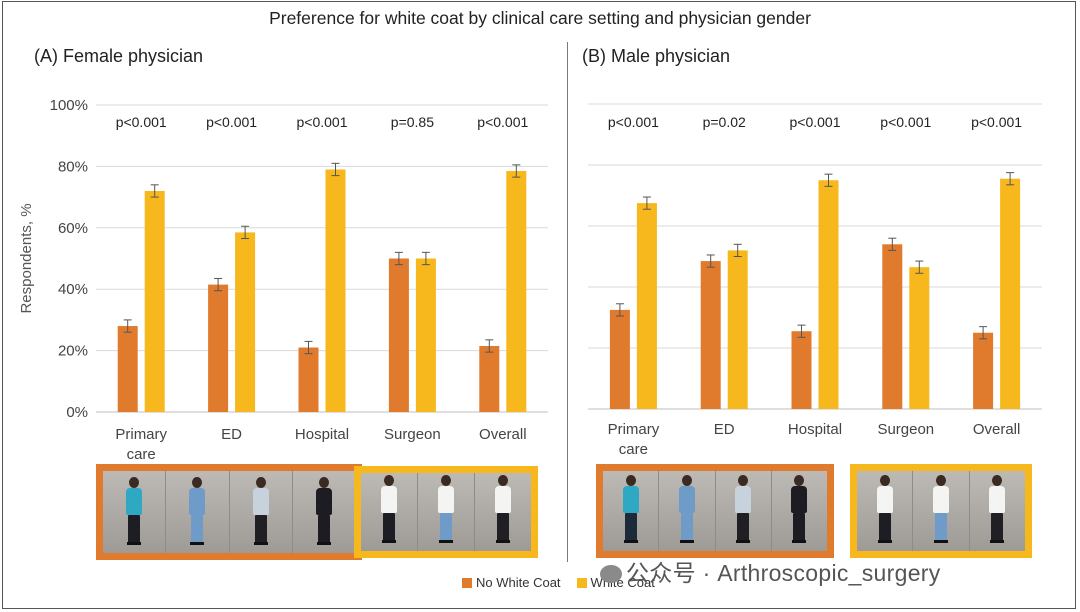 This screenshot has height=612, width=1080. Describe the element at coordinates (611, 574) in the screenshot. I see `chat-logo-icon` at that location.